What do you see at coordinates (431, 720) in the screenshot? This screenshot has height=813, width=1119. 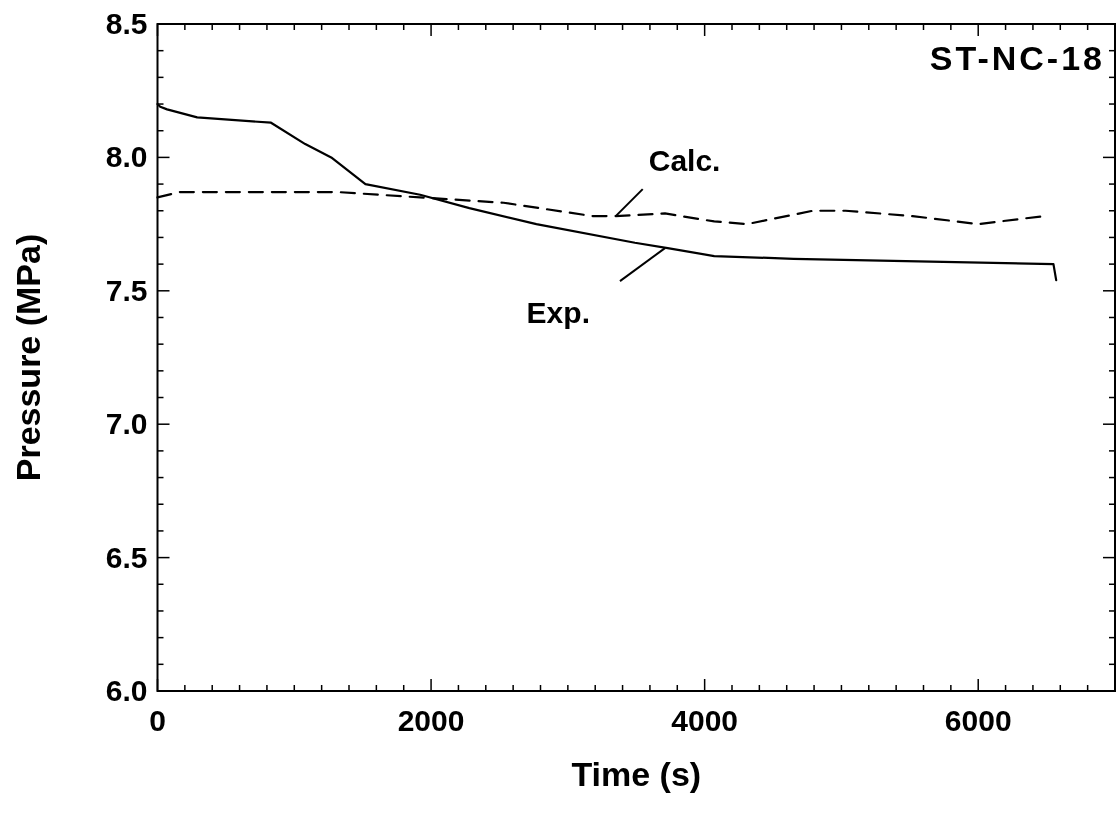 I see `x-tick-label: 2000` at bounding box center [431, 720].